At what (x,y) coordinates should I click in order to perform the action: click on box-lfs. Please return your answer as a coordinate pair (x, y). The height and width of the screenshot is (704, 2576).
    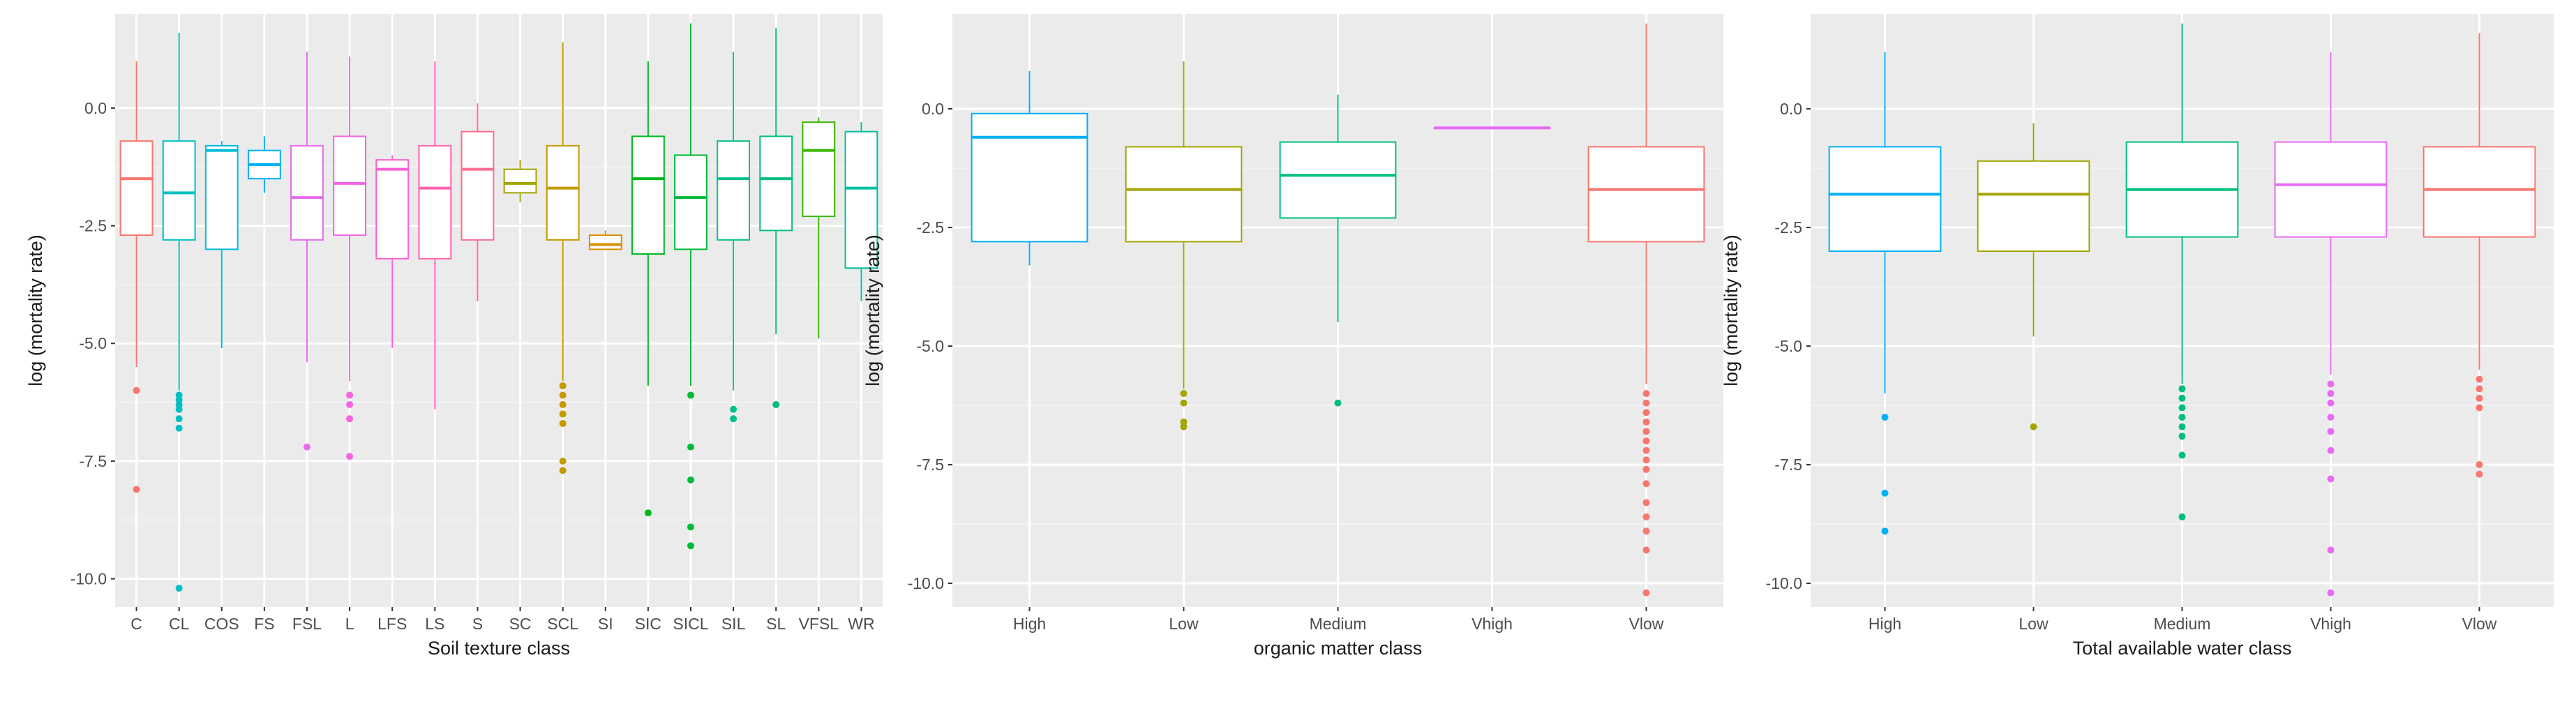
    Looking at the image, I should click on (393, 251).